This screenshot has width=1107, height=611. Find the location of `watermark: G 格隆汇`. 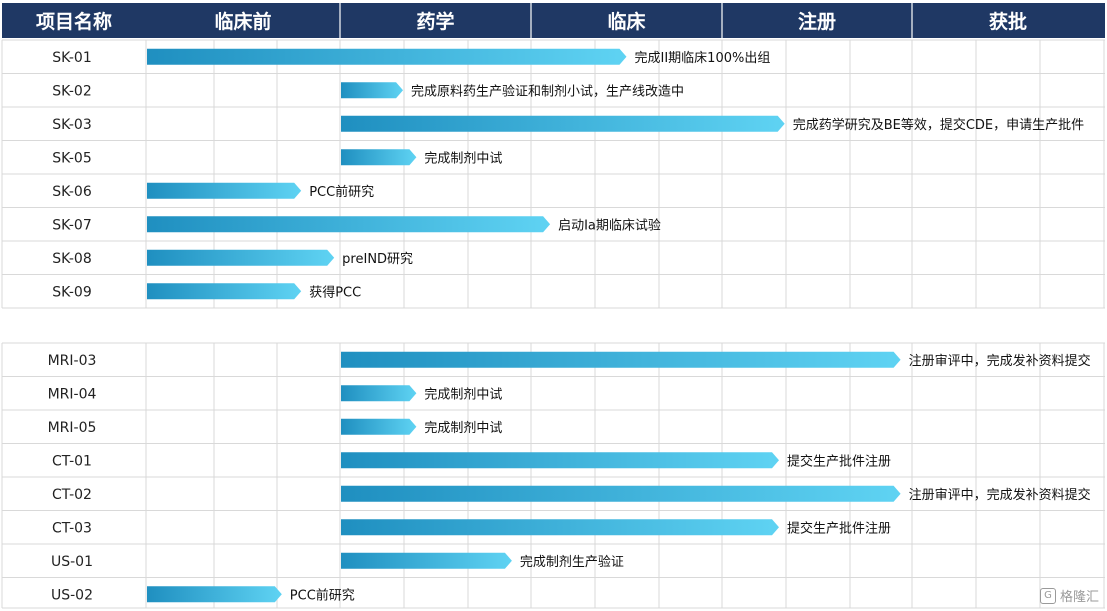

watermark: G 格隆汇 is located at coordinates (1069, 595).